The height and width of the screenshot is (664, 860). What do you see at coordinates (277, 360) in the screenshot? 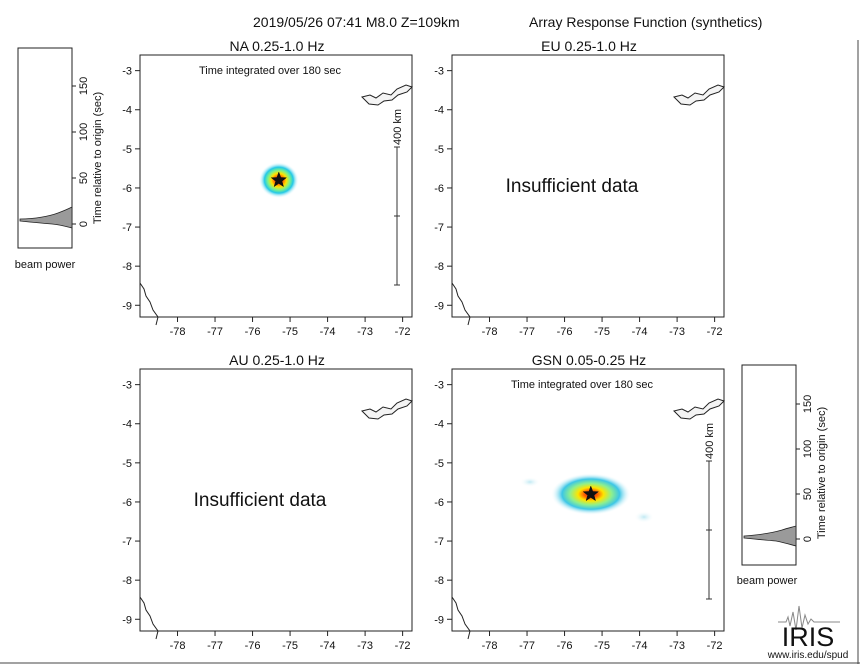
I see `panel-title: AU 0.25-1.0 Hz` at bounding box center [277, 360].